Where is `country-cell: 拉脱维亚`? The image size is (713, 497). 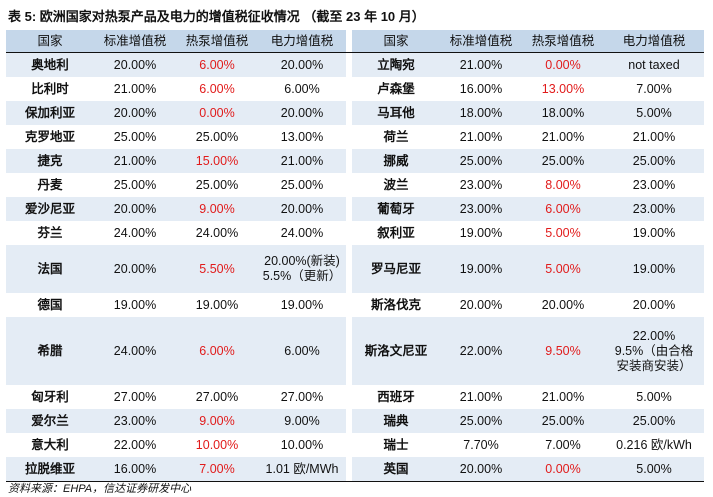
country-cell: 拉脱维亚 is located at coordinates (50, 469).